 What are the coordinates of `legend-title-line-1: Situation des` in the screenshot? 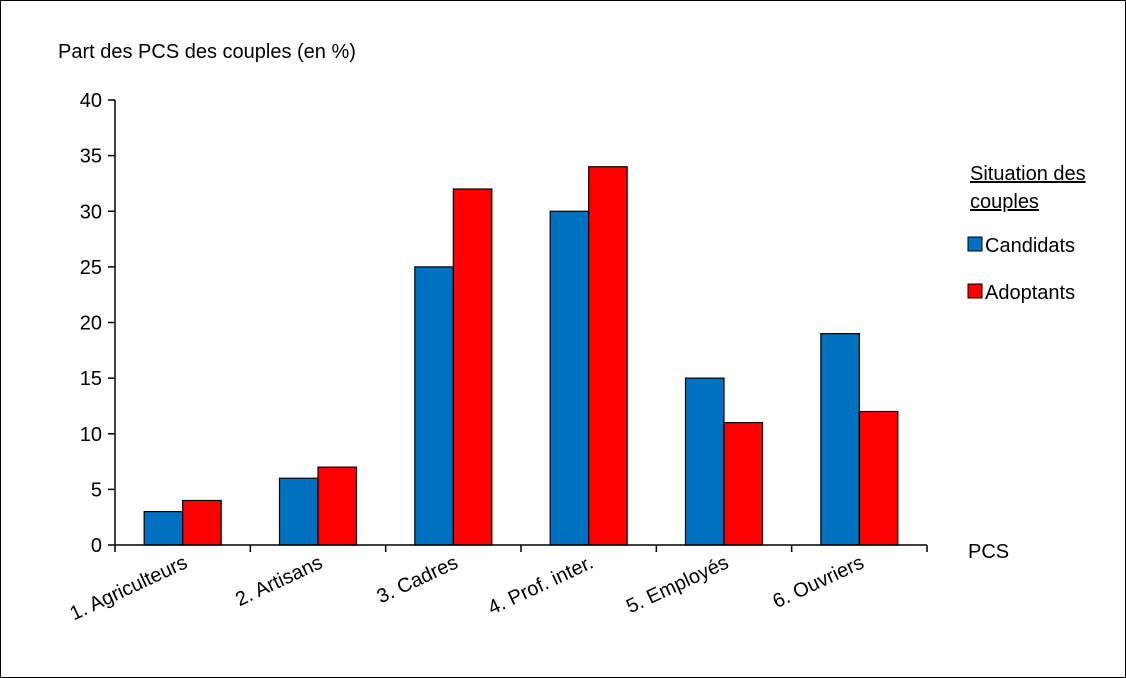 It's located at (1028, 174).